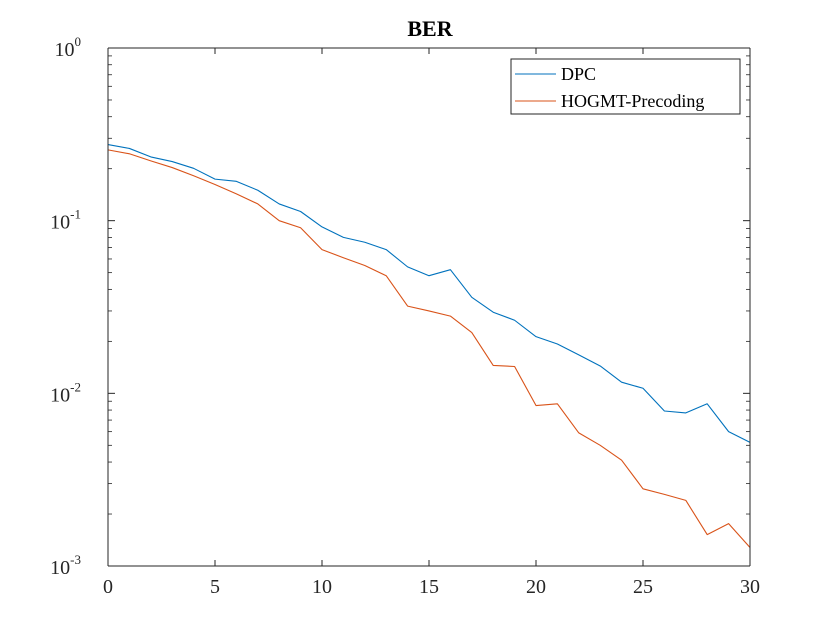  Describe the element at coordinates (429, 587) in the screenshot. I see `x-tick-label: 15` at that location.